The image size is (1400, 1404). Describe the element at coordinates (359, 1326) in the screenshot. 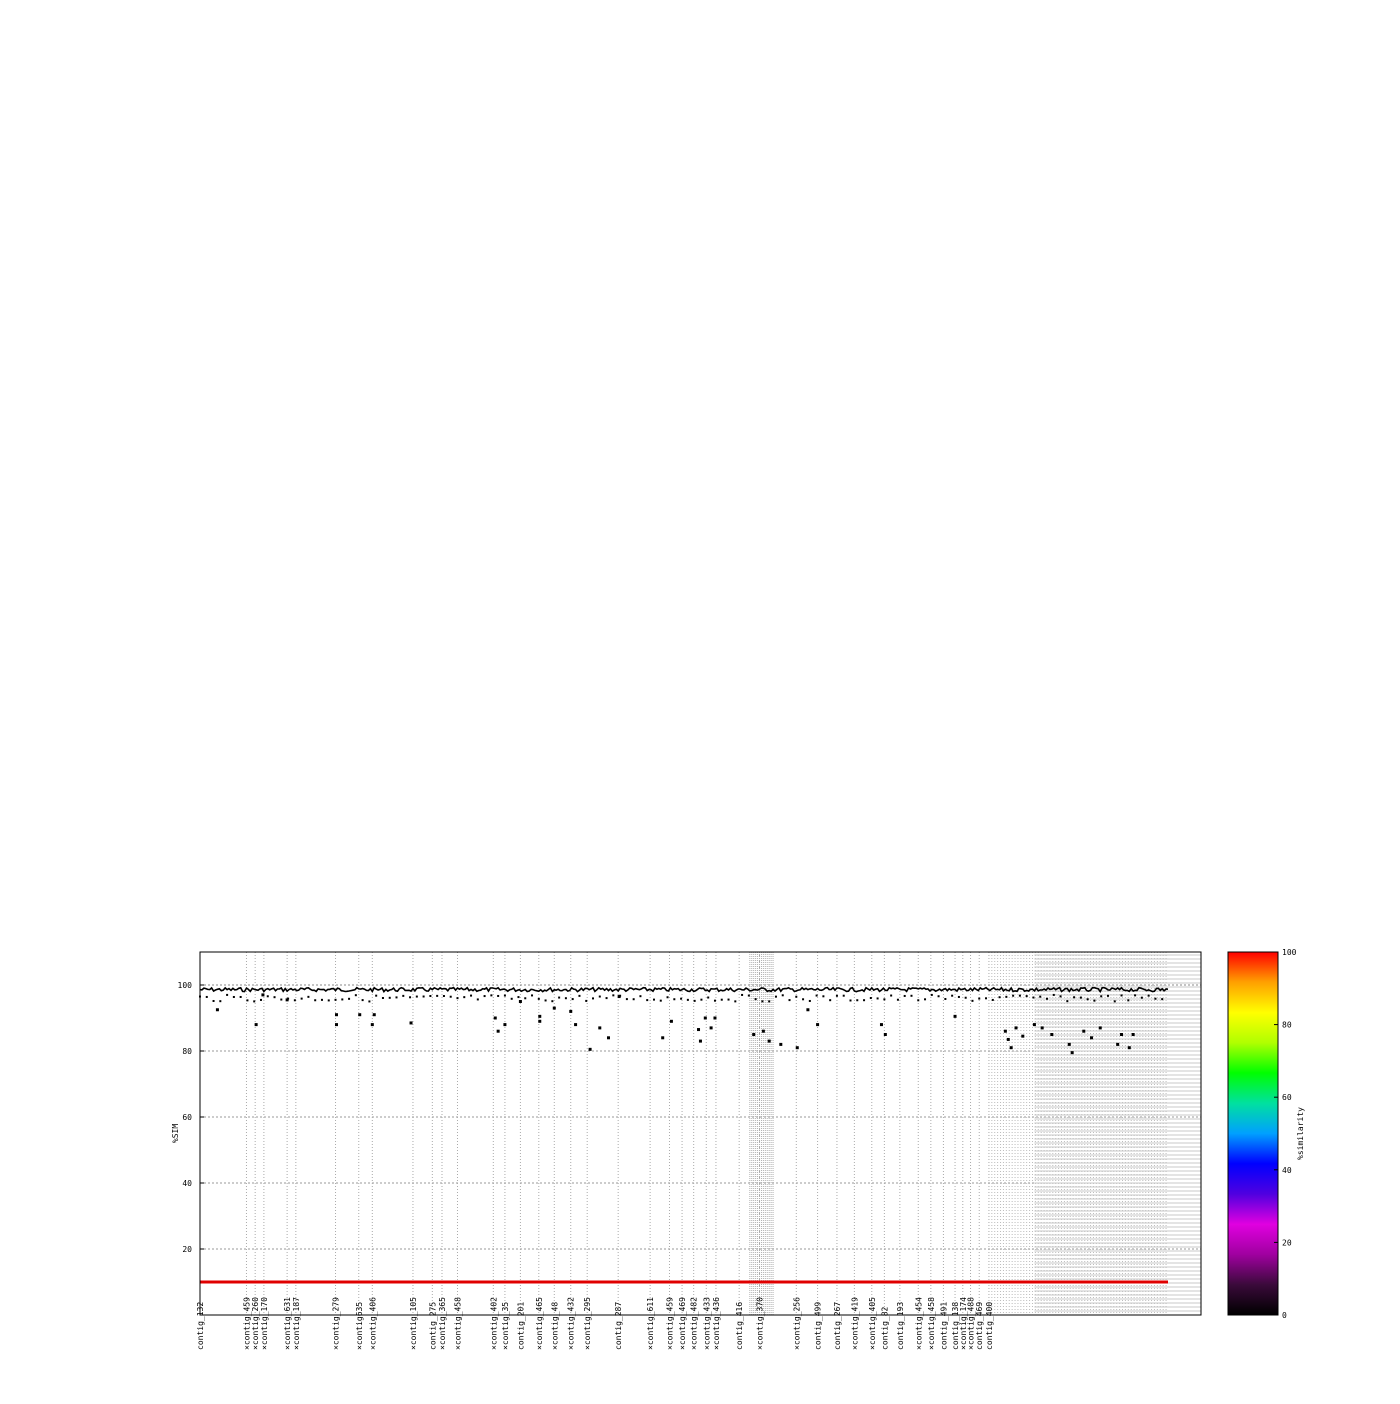

I see `contig-label: ×contig635` at that location.